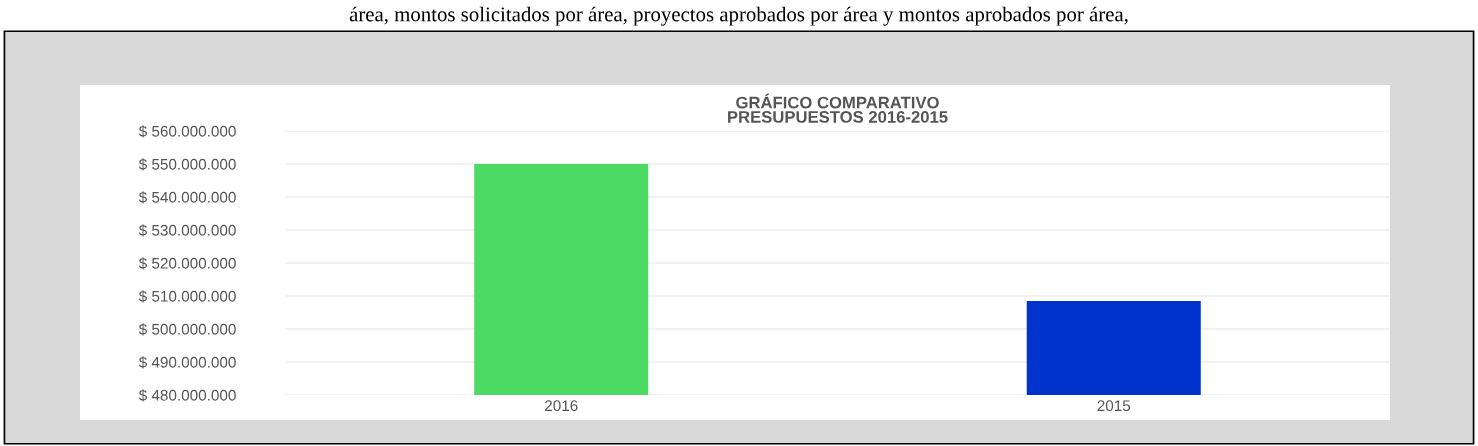 The height and width of the screenshot is (446, 1478). I want to click on y-tick-label: $ 480.000.000, so click(187, 395).